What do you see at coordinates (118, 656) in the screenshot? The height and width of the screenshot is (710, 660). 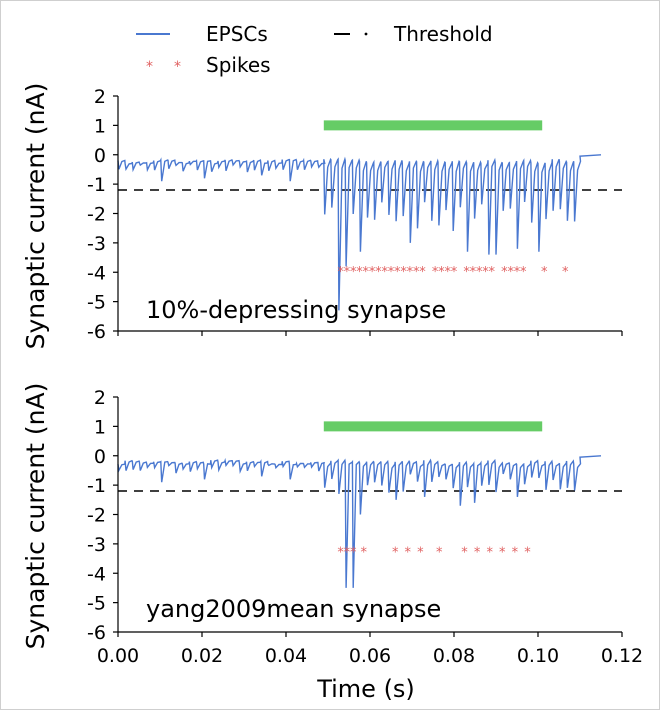 I see `x-tick-label: 0.00` at bounding box center [118, 656].